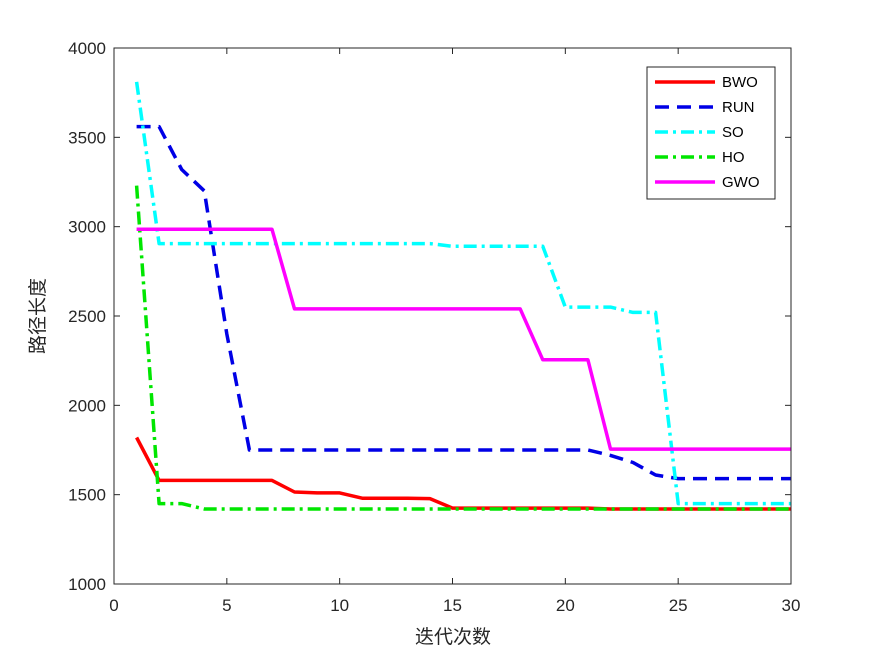 This screenshot has height=656, width=875. I want to click on y-tick-label: 1500, so click(87, 495).